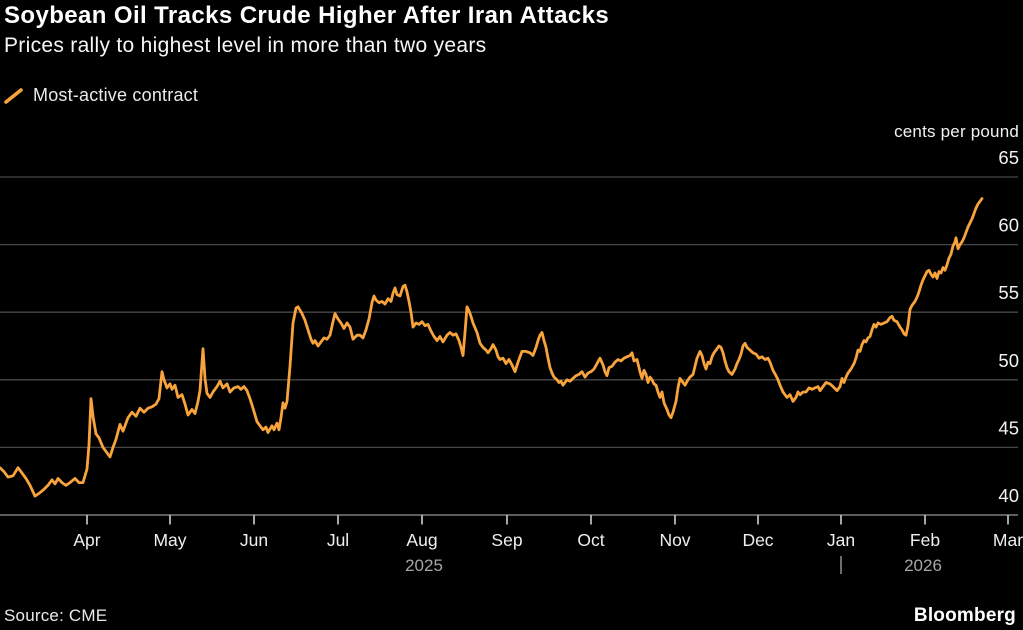  What do you see at coordinates (1008, 360) in the screenshot?
I see `y-tick-label: 50` at bounding box center [1008, 360].